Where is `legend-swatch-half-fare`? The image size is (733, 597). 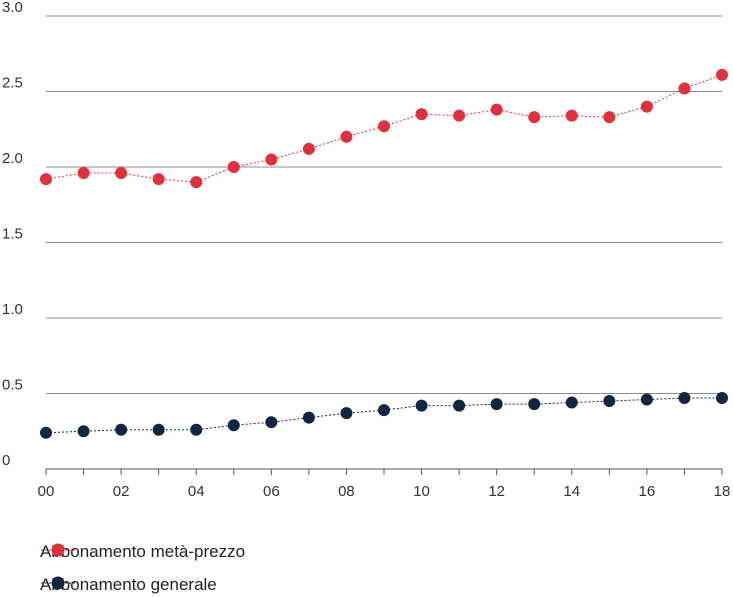 legend-swatch-half-fare is located at coordinates (58, 550).